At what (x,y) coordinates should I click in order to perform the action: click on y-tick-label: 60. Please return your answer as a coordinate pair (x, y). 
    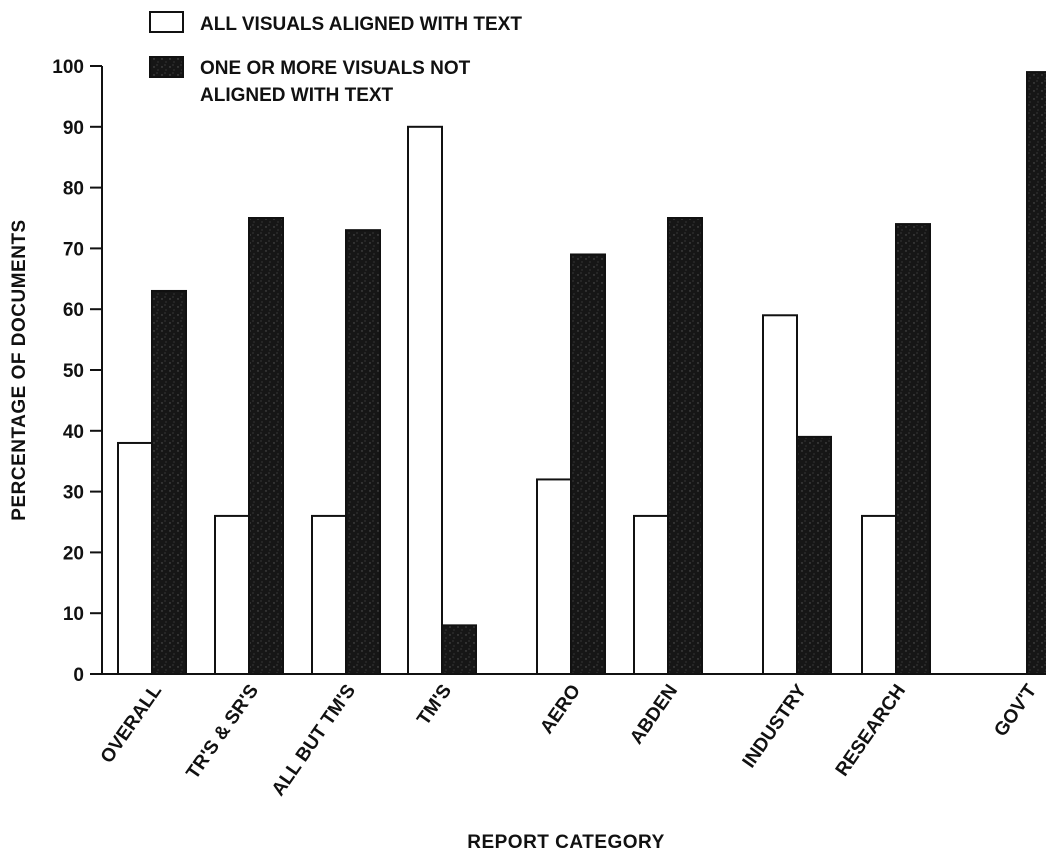
    Looking at the image, I should click on (73, 310).